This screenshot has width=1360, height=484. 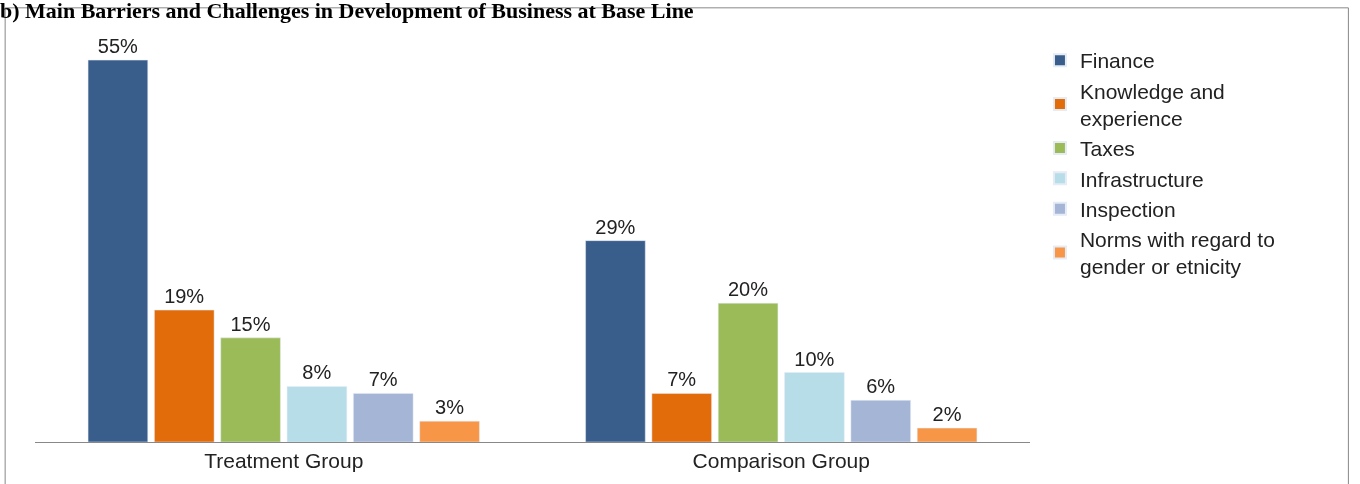 What do you see at coordinates (118, 46) in the screenshot?
I see `data-label: 55%` at bounding box center [118, 46].